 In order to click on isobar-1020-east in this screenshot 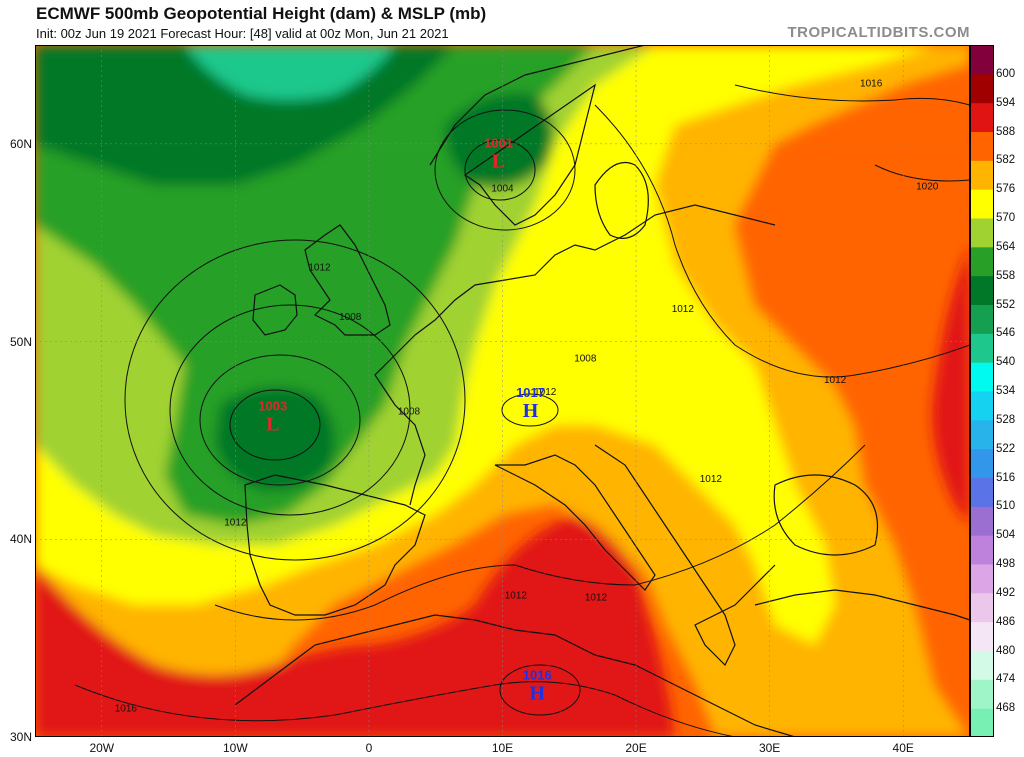, I will do `click(922, 173)`.